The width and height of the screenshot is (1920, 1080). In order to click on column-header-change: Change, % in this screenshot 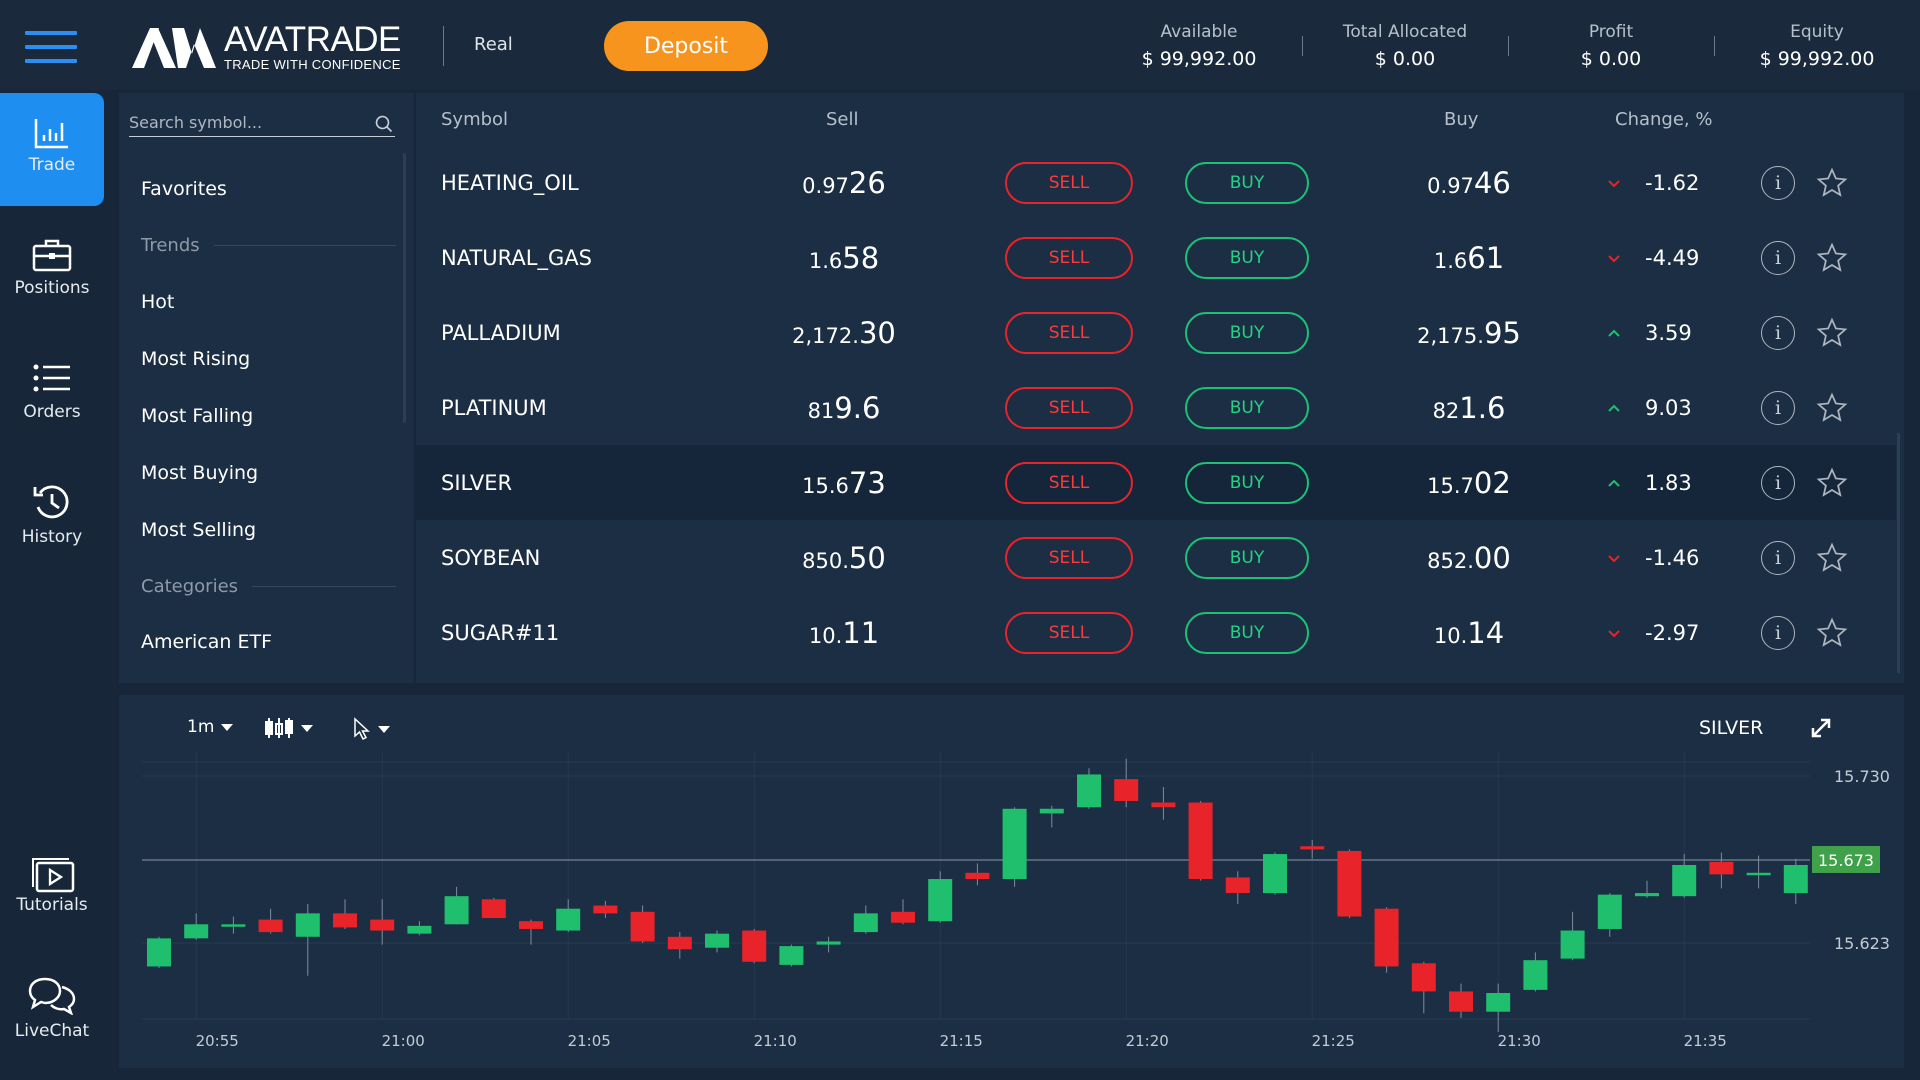, I will do `click(1664, 119)`.